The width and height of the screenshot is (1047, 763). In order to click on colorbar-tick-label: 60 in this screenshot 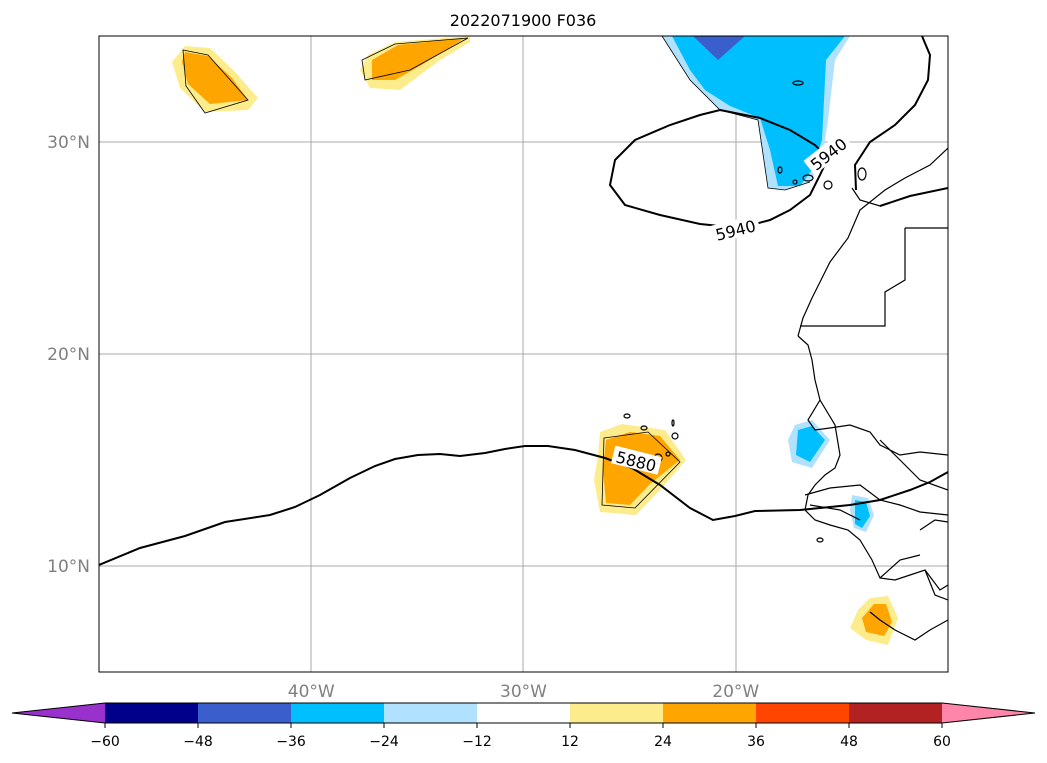, I will do `click(942, 742)`.